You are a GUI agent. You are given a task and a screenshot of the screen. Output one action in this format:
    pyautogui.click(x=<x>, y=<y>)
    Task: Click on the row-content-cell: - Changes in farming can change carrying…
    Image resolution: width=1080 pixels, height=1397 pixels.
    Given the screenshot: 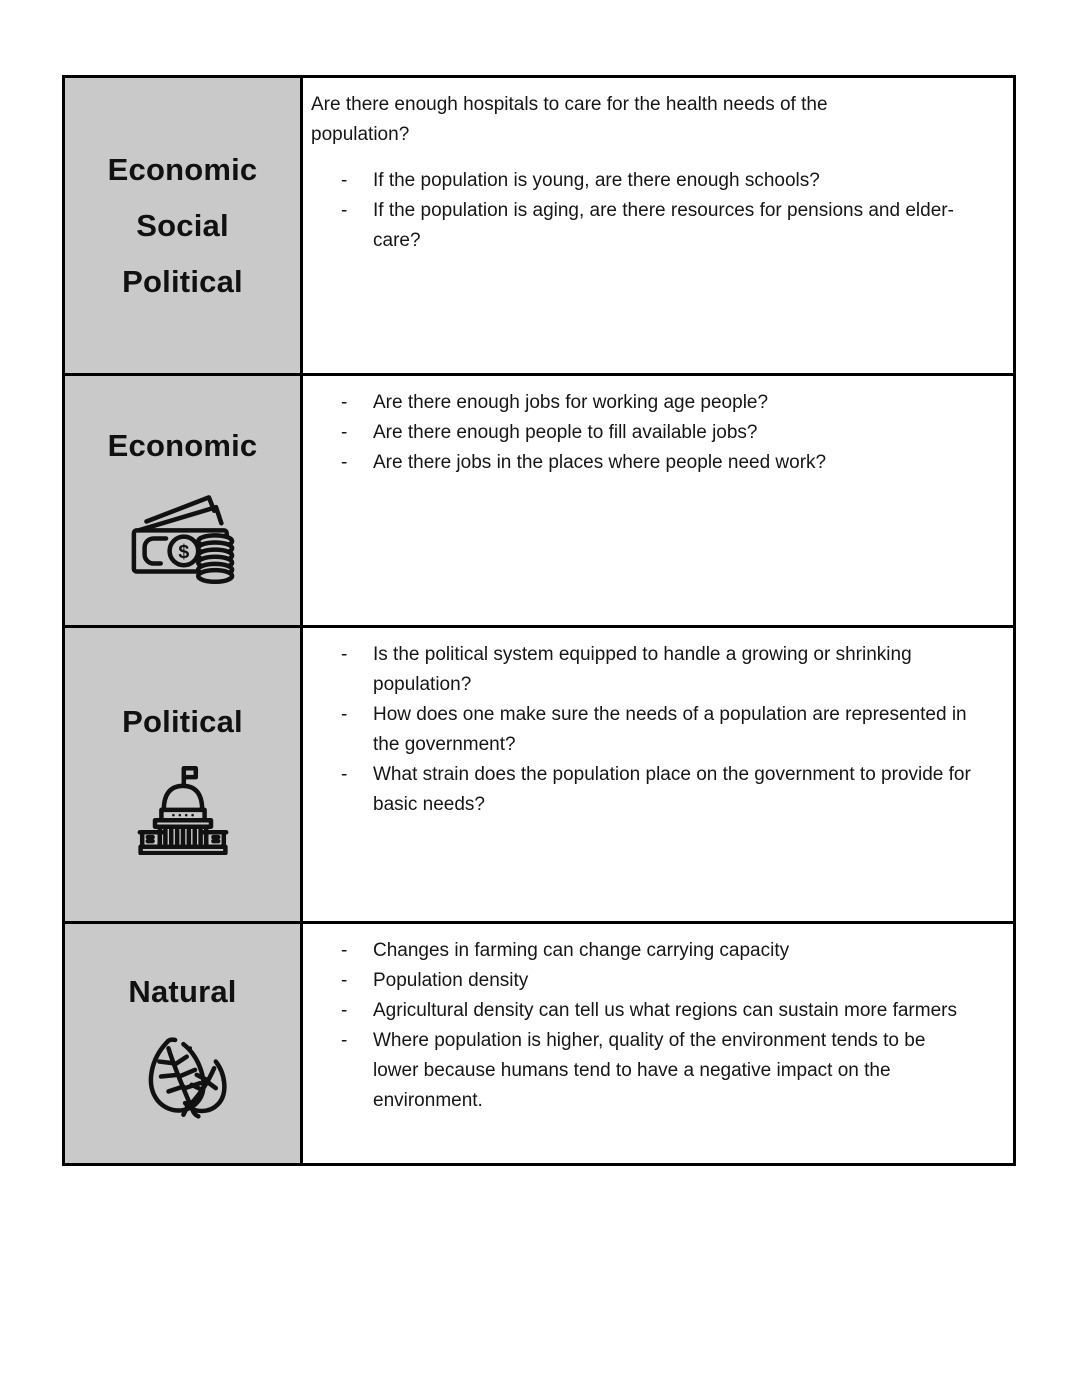 What is the action you would take?
    pyautogui.click(x=658, y=1043)
    